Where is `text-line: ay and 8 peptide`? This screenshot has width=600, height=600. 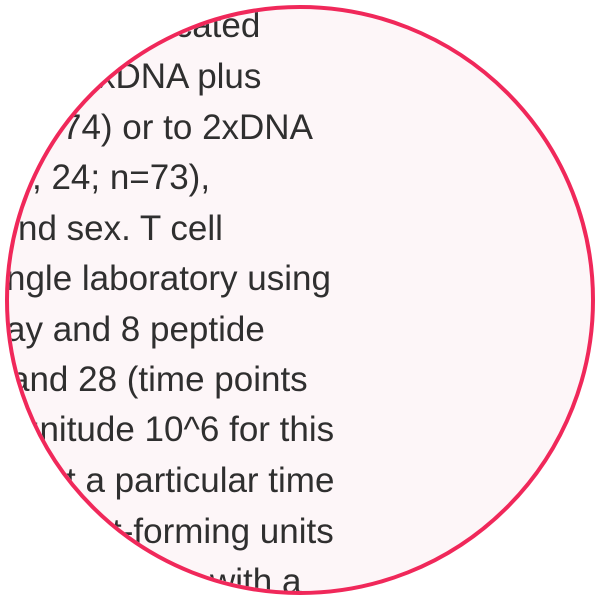
text-line: ay and 8 peptide is located at coordinates (137, 329).